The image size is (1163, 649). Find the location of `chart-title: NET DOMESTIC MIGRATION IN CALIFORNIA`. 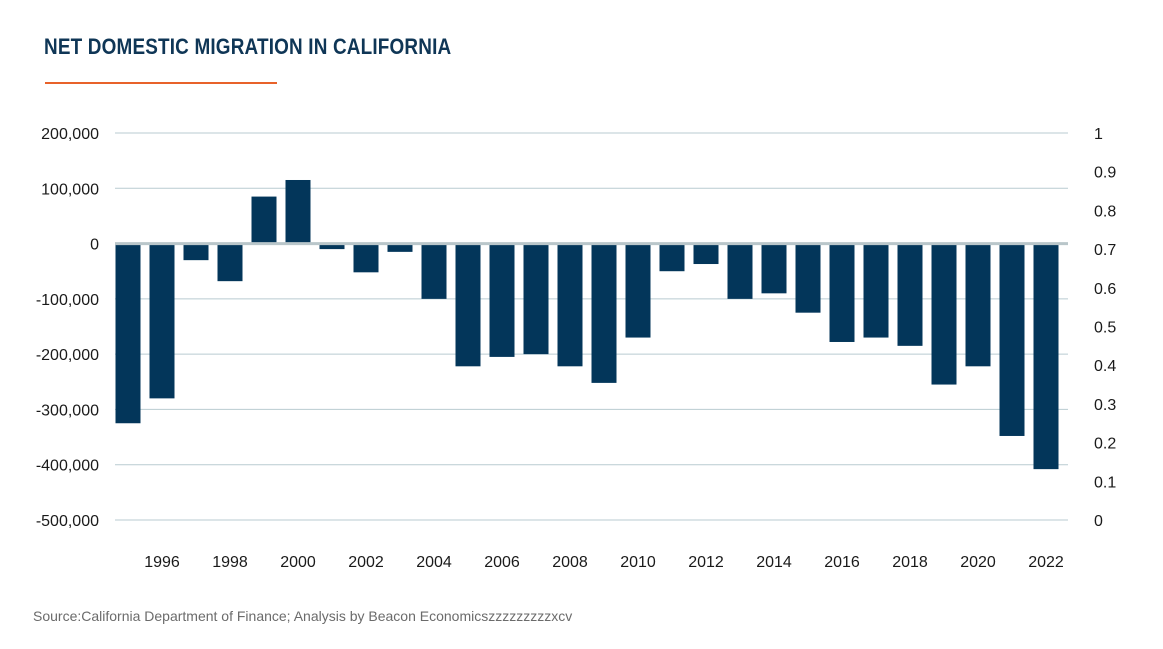

chart-title: NET DOMESTIC MIGRATION IN CALIFORNIA is located at coordinates (248, 46).